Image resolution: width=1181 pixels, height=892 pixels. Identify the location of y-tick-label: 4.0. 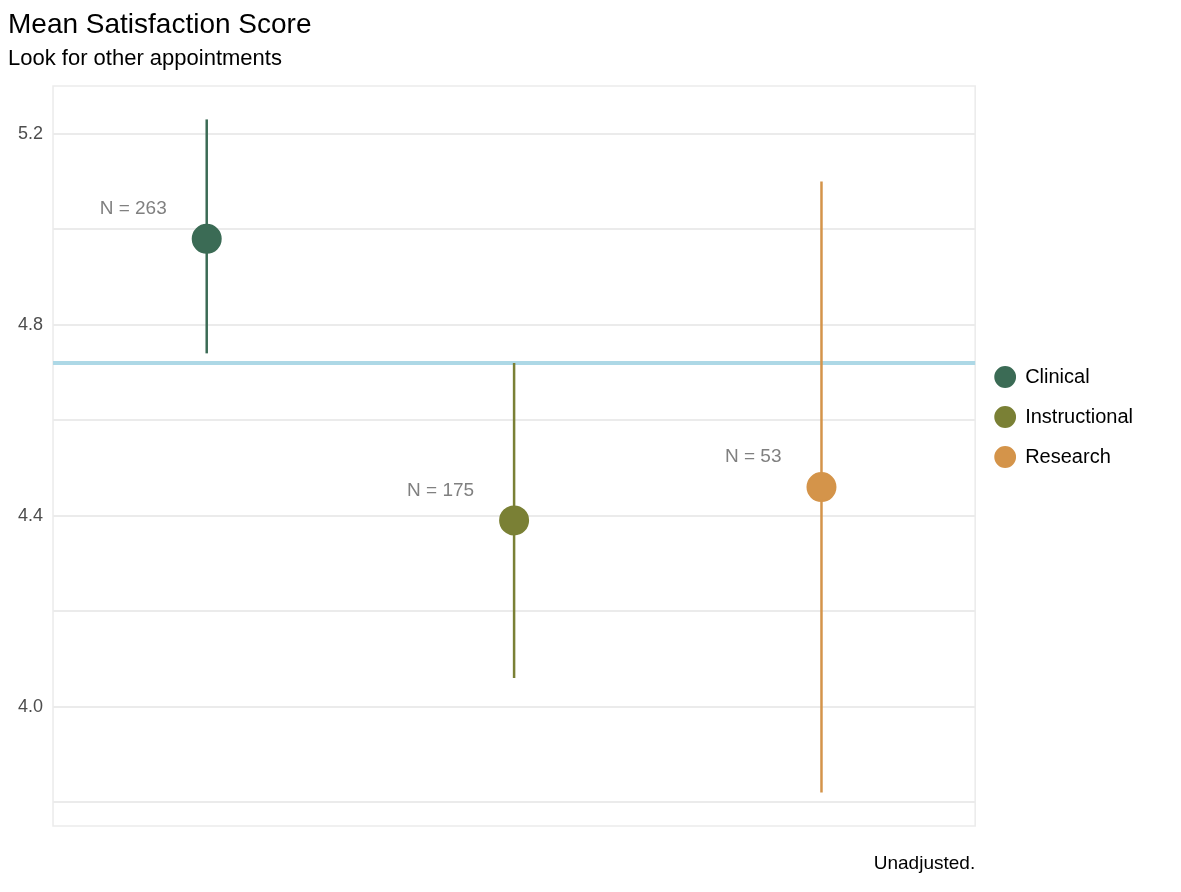
(30, 705).